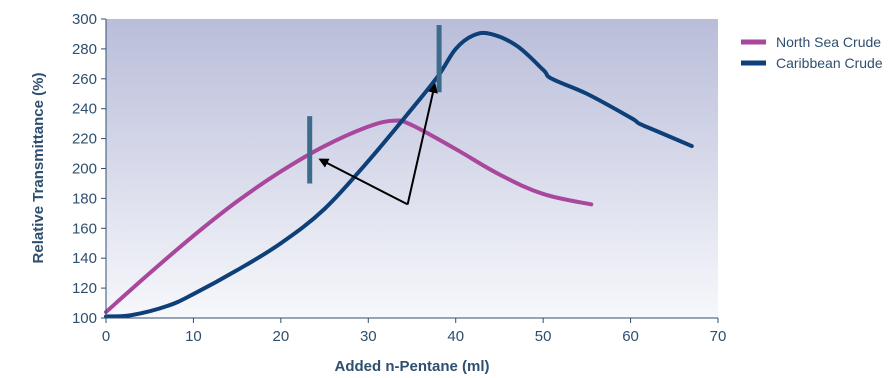  What do you see at coordinates (812, 52) in the screenshot?
I see `legend: North Sea Crude Caribbean Crude` at bounding box center [812, 52].